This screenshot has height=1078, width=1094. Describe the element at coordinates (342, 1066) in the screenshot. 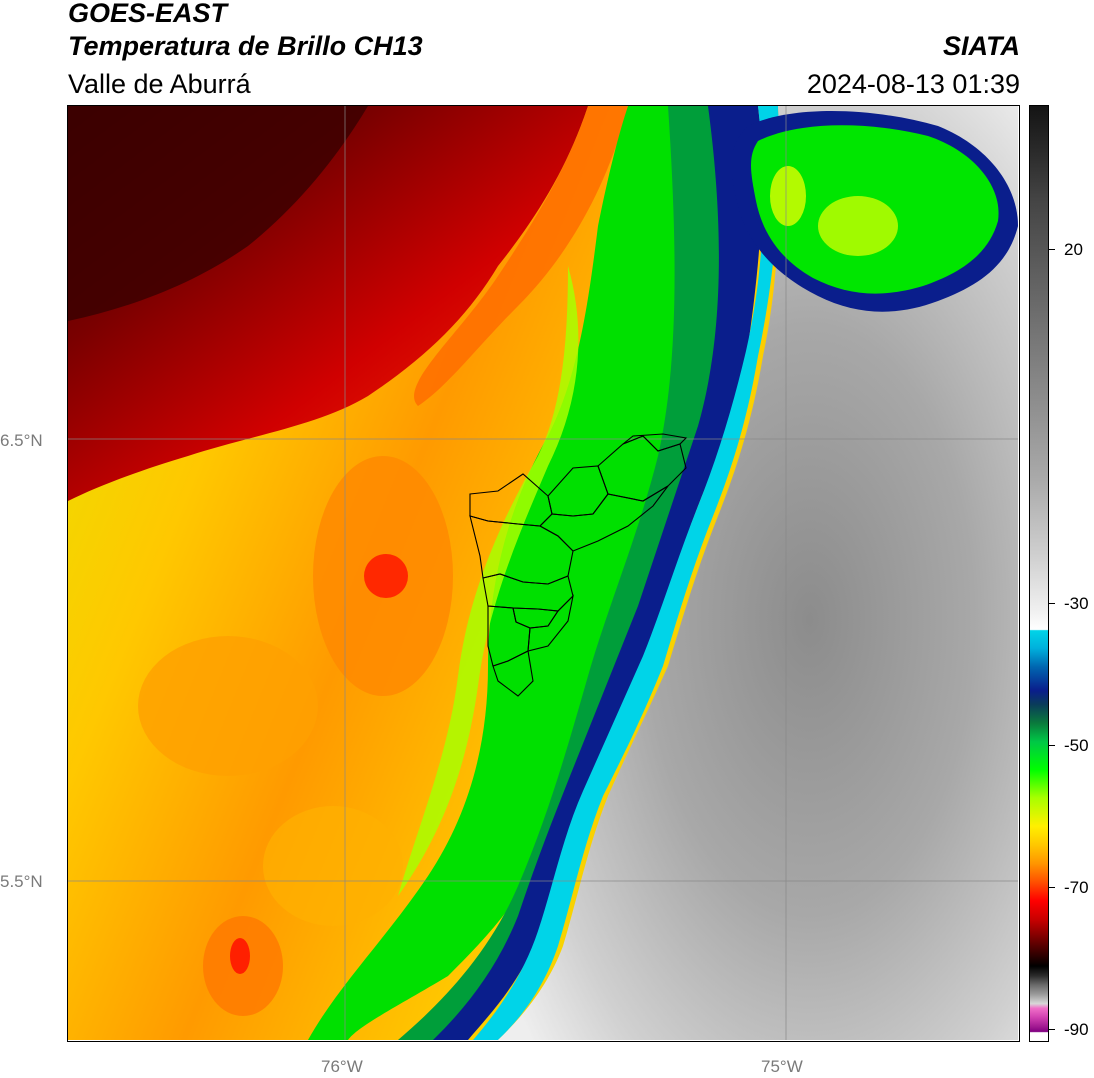

I see `lon-label-76W: 76°W` at that location.